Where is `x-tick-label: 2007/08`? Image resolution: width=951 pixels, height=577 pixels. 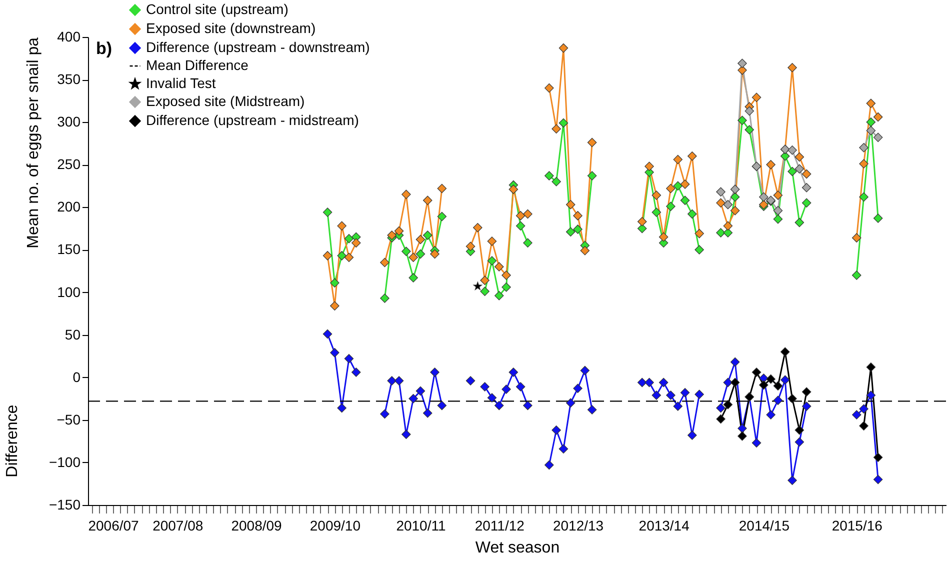 x-tick-label: 2007/08 is located at coordinates (178, 526).